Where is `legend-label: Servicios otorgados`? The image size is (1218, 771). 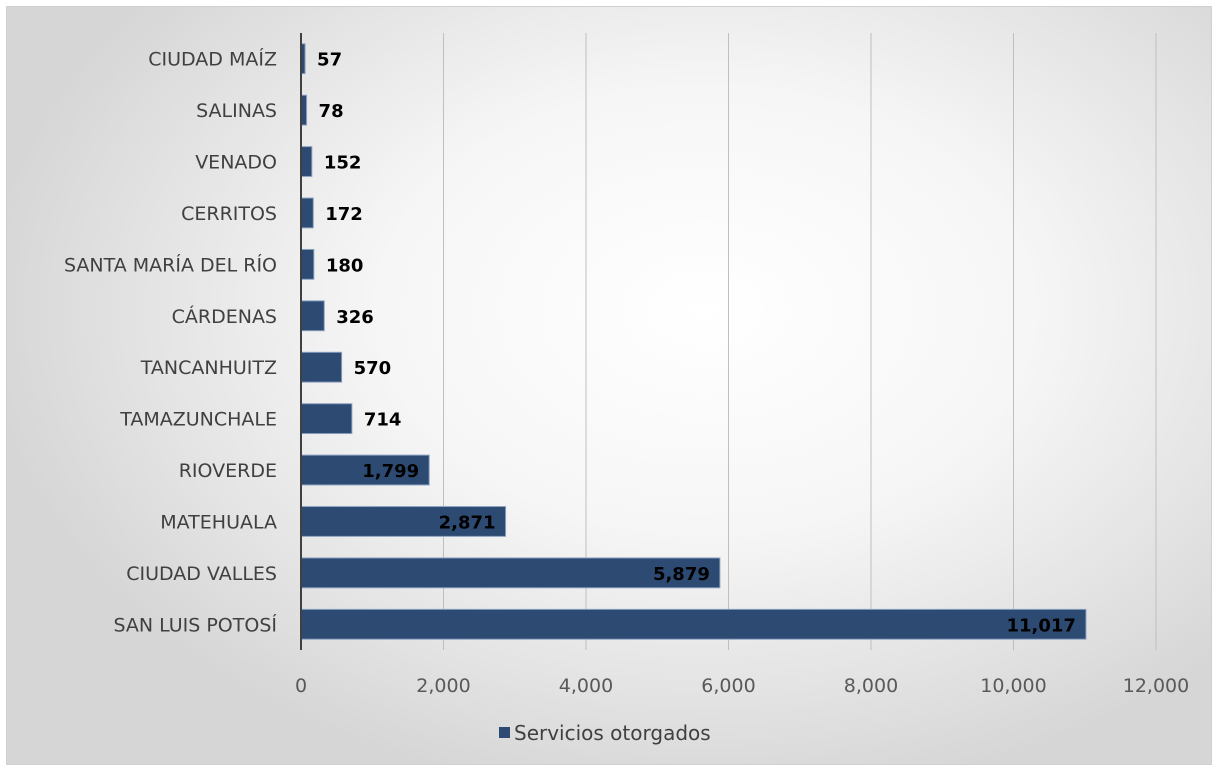 legend-label: Servicios otorgados is located at coordinates (612, 733).